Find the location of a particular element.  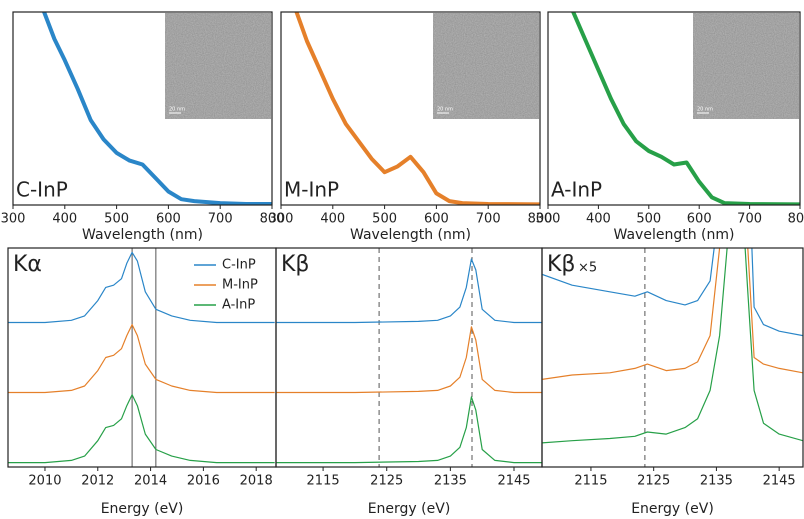

x-tick-label: 2018 is located at coordinates (256, 481).